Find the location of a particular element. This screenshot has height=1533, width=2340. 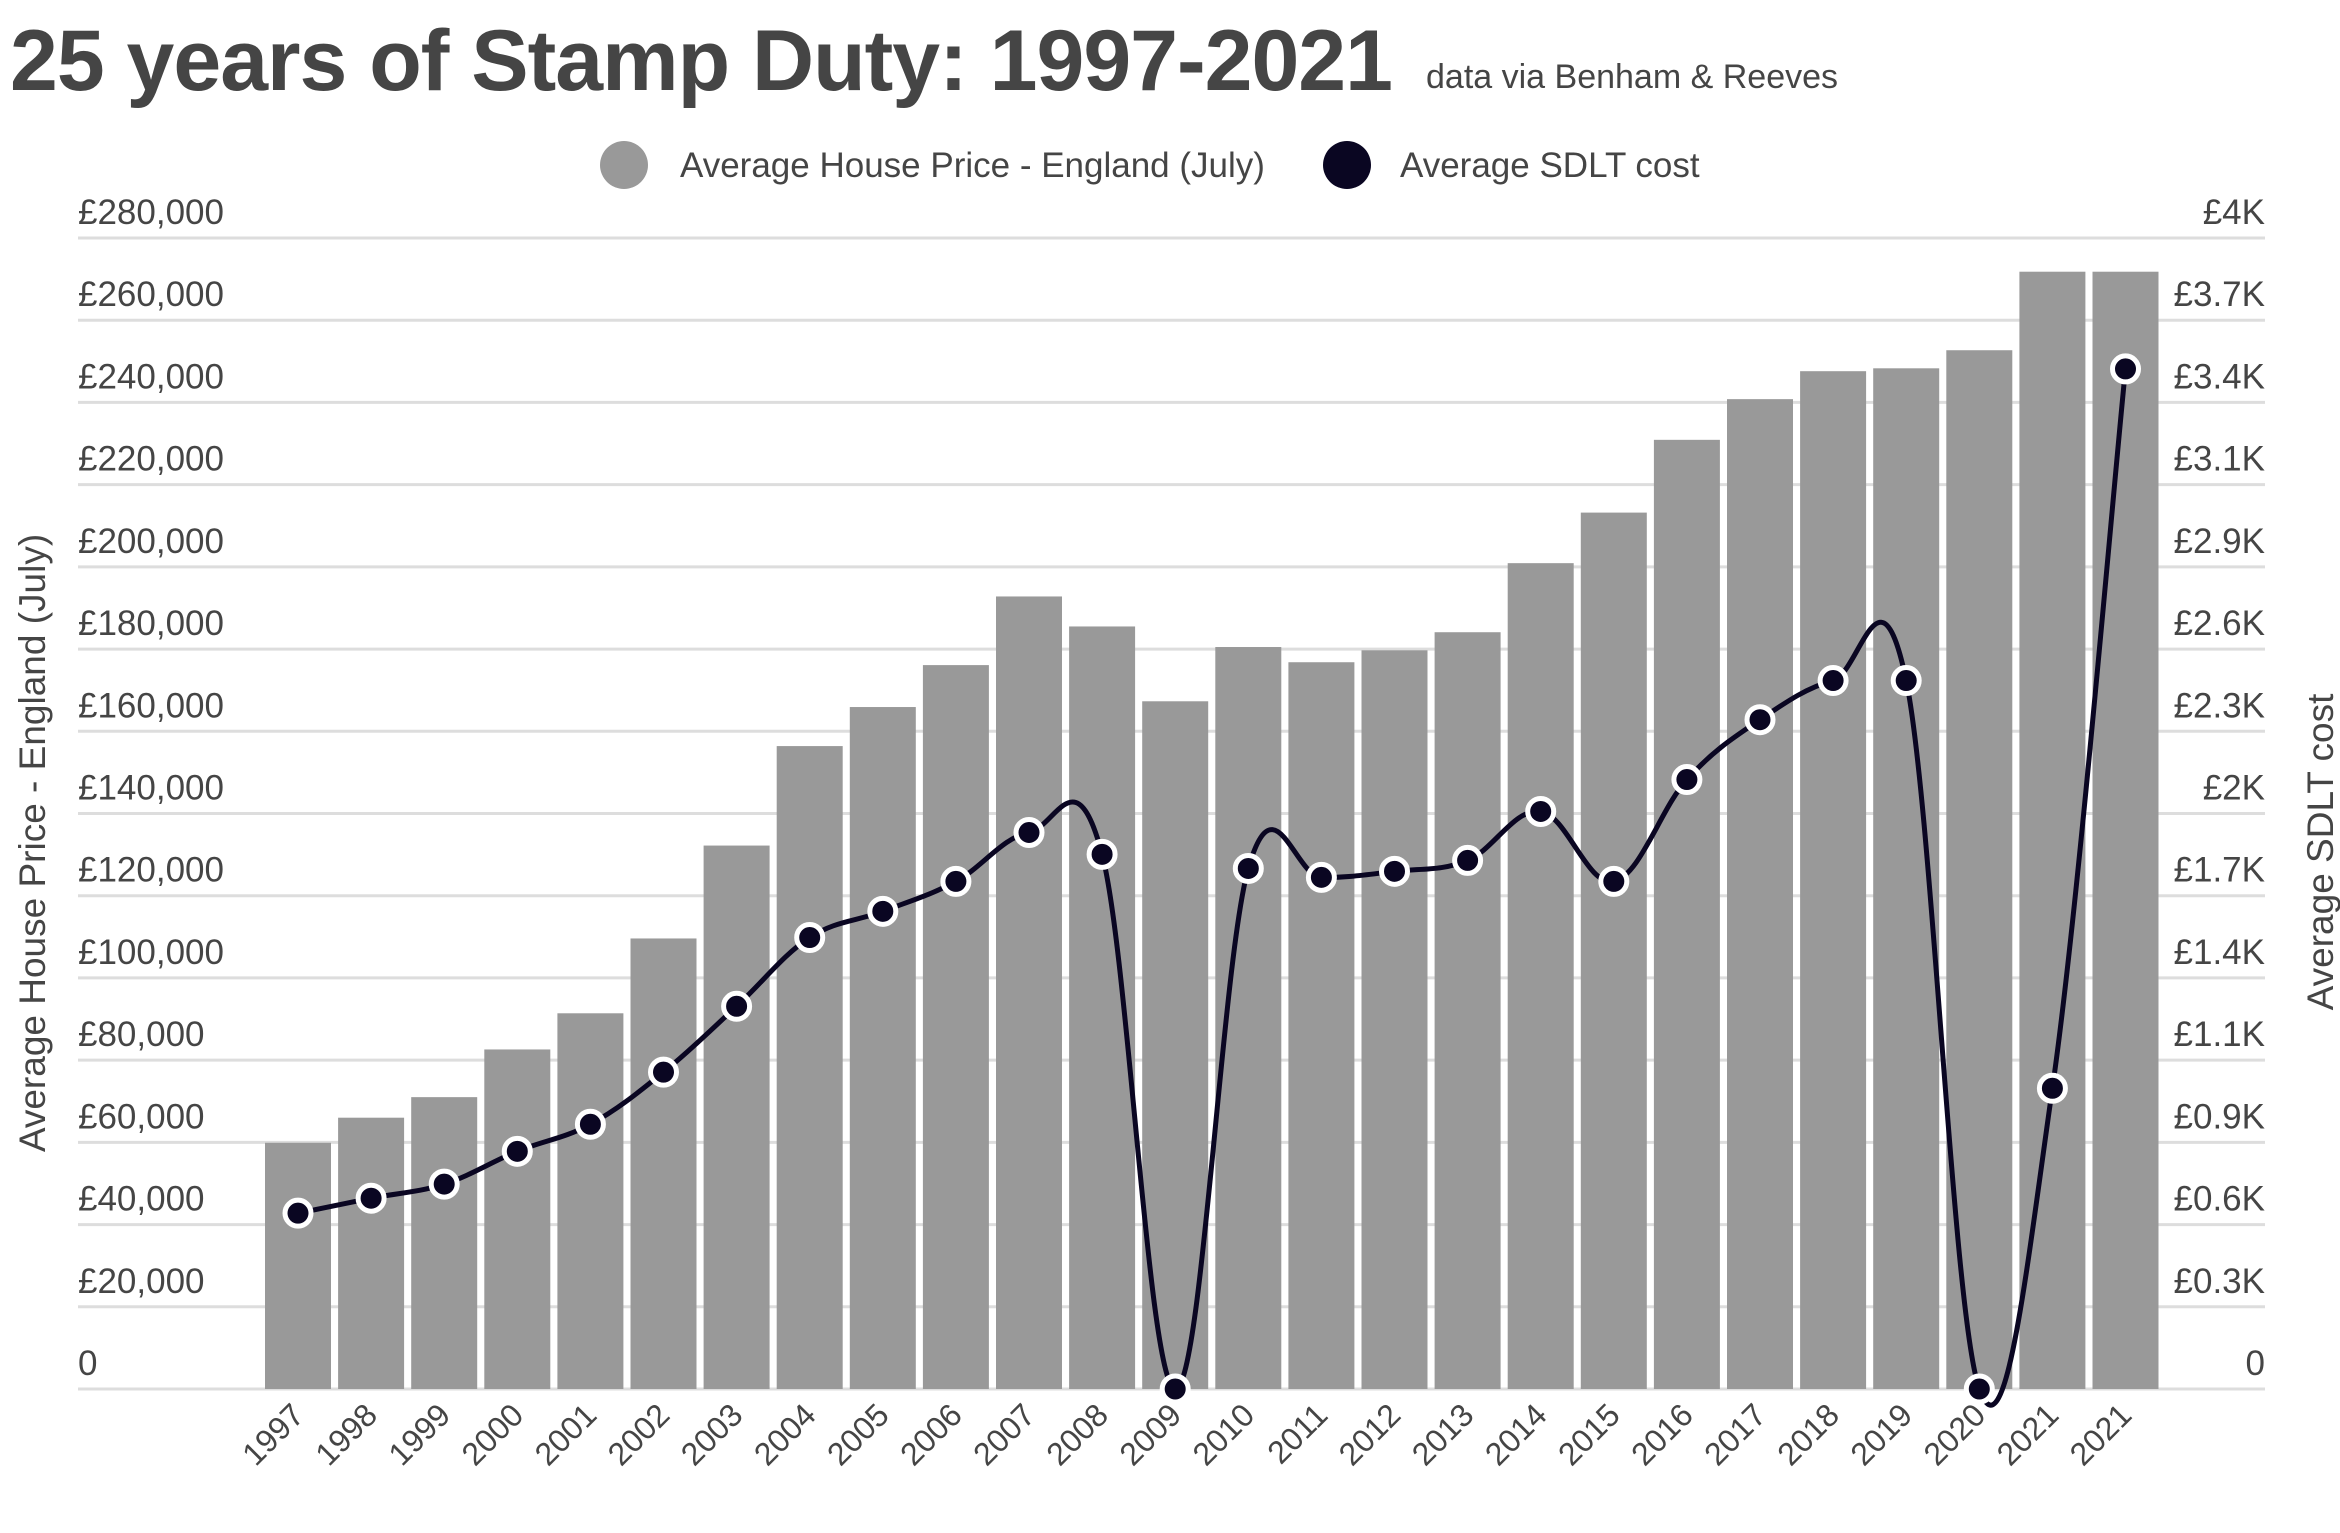

bar-1999 is located at coordinates (444, 1243).